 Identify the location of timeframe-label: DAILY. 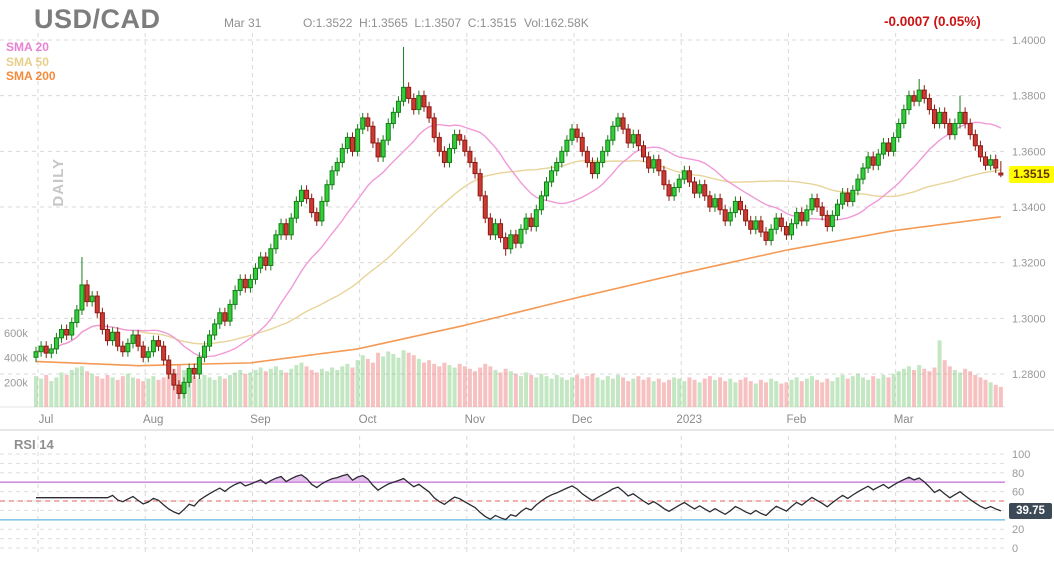
(58, 182).